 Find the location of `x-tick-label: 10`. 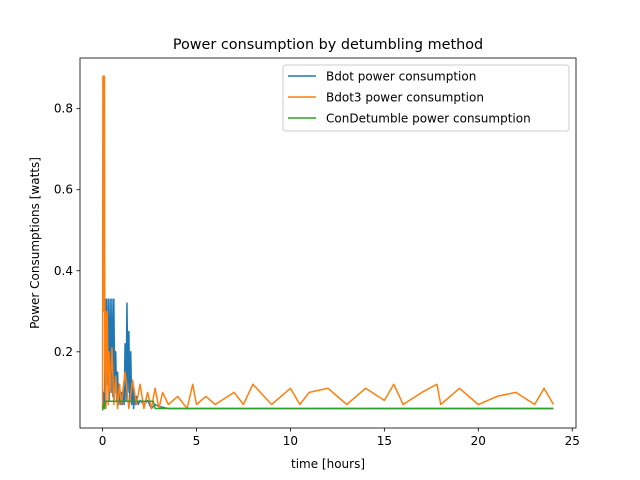

x-tick-label: 10 is located at coordinates (290, 441).